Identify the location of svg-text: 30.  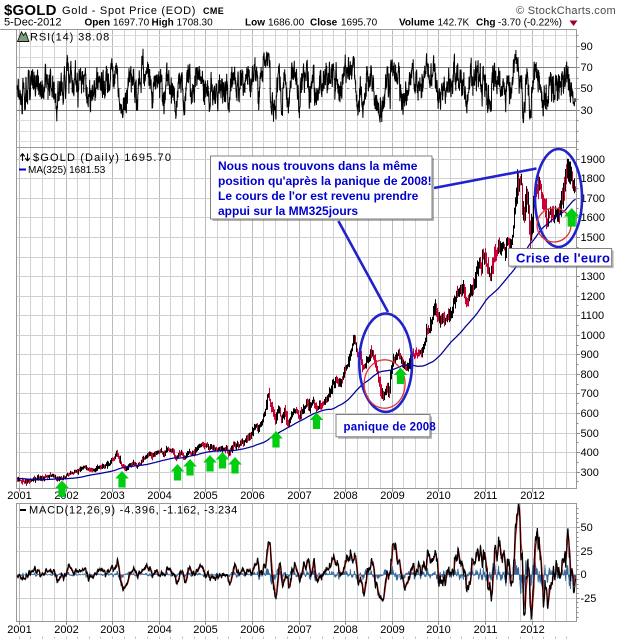
(587, 111).